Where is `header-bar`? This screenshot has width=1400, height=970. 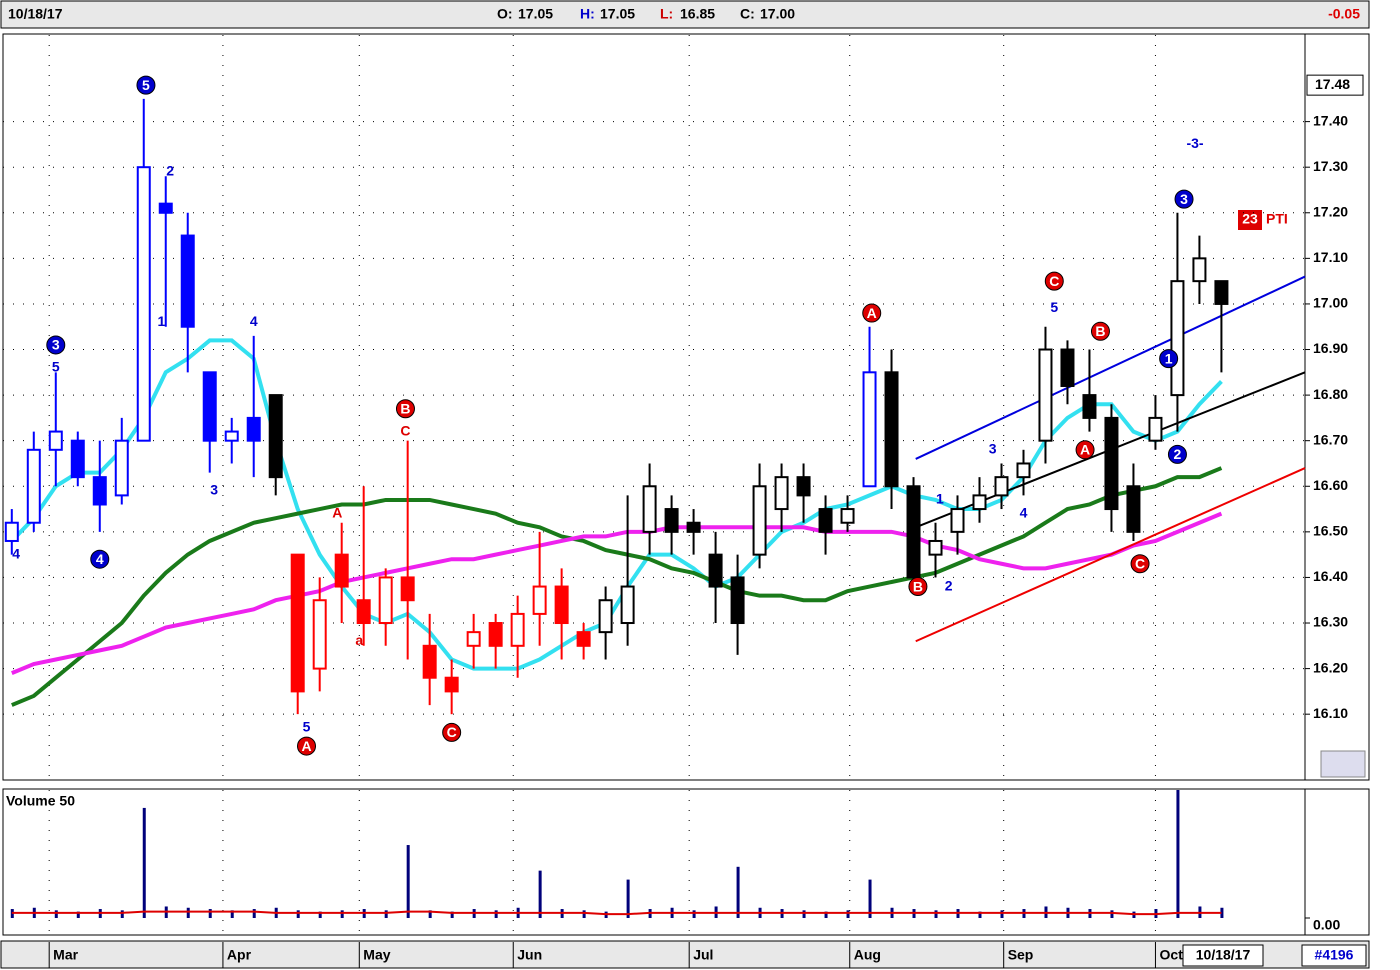 header-bar is located at coordinates (685, 14).